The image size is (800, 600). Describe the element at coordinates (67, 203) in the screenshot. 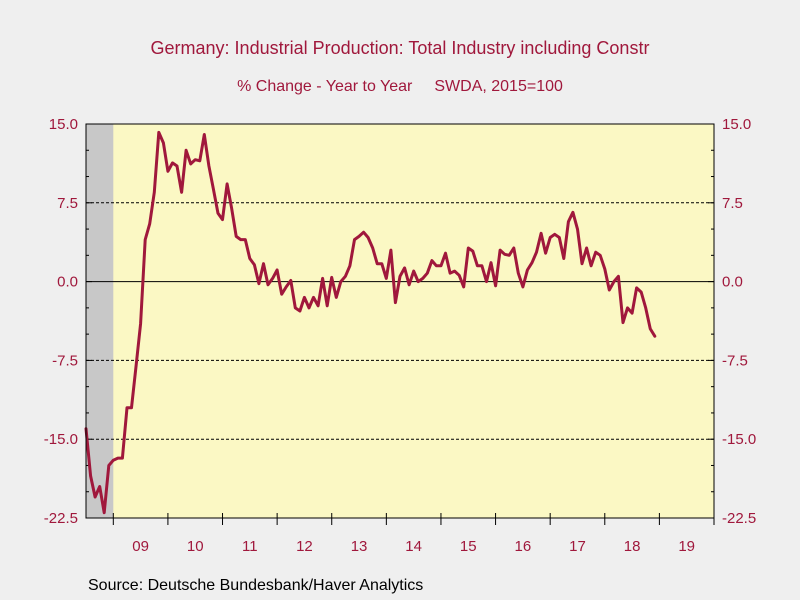

I see `y-tick-label-left: 7.5` at that location.